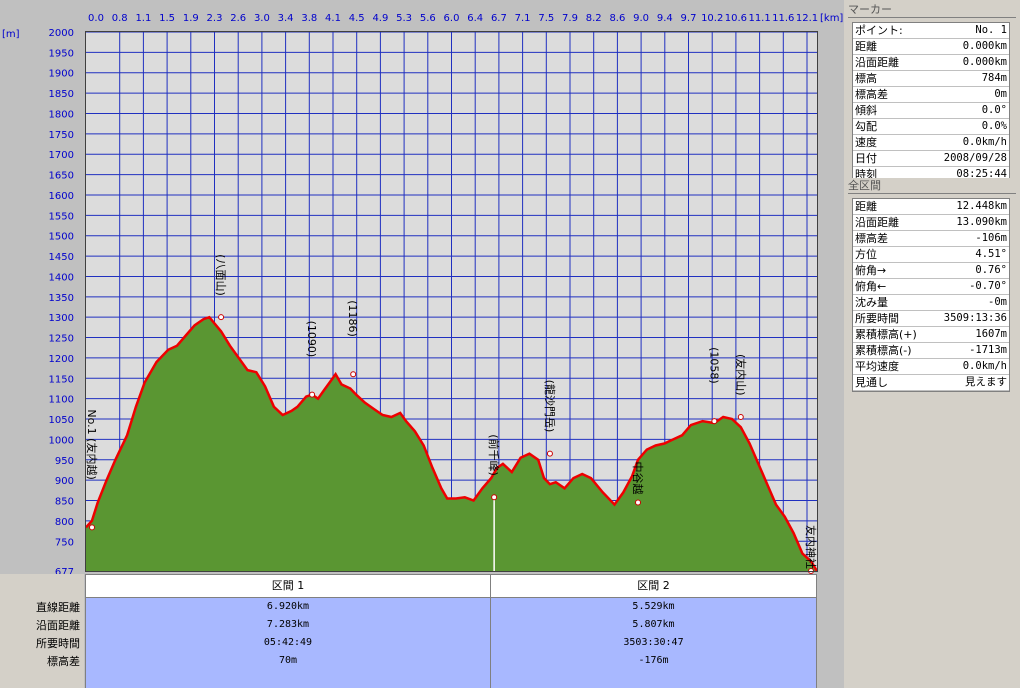  What do you see at coordinates (380, 18) in the screenshot?
I see `x-tick-label: 4.9` at bounding box center [380, 18].